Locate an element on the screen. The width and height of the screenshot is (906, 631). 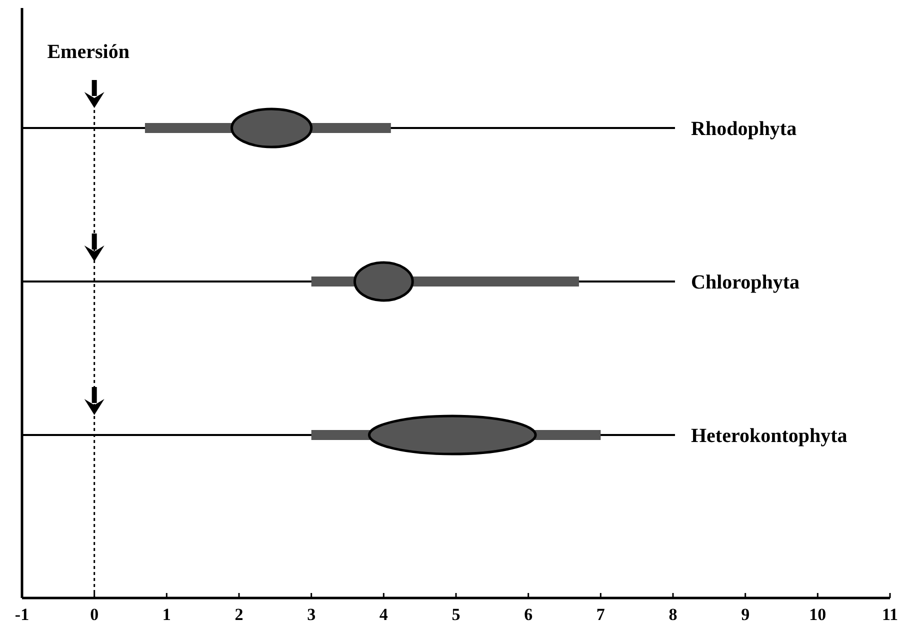
x-tick-label: 3 is located at coordinates (311, 614).